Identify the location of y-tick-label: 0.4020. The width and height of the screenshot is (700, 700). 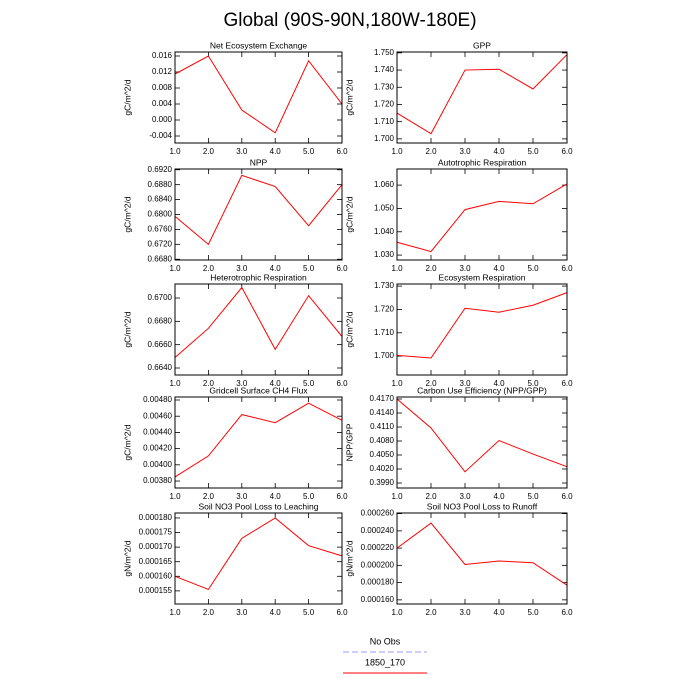
(382, 468).